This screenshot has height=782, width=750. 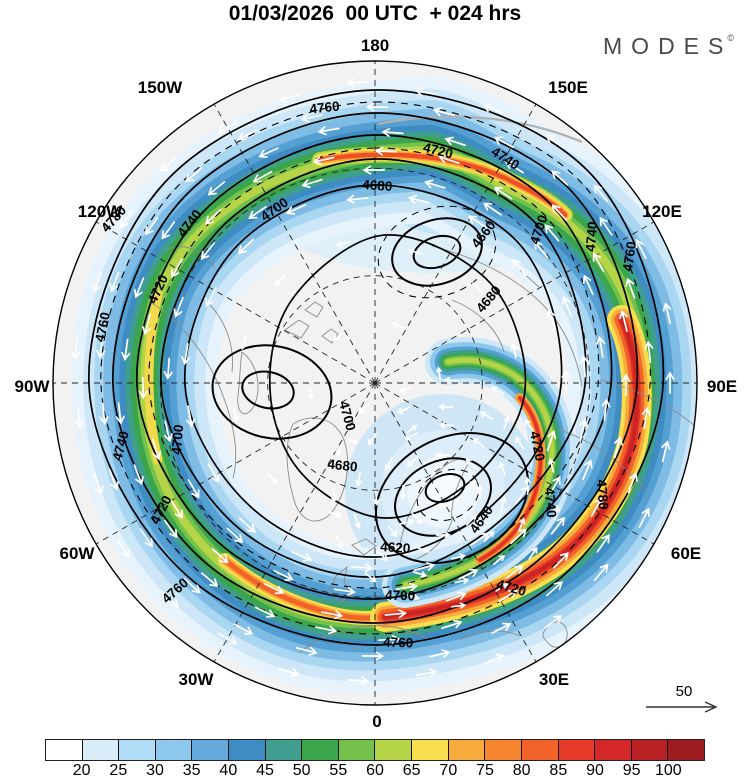 I want to click on contour-label: 4780, so click(x=603, y=494).